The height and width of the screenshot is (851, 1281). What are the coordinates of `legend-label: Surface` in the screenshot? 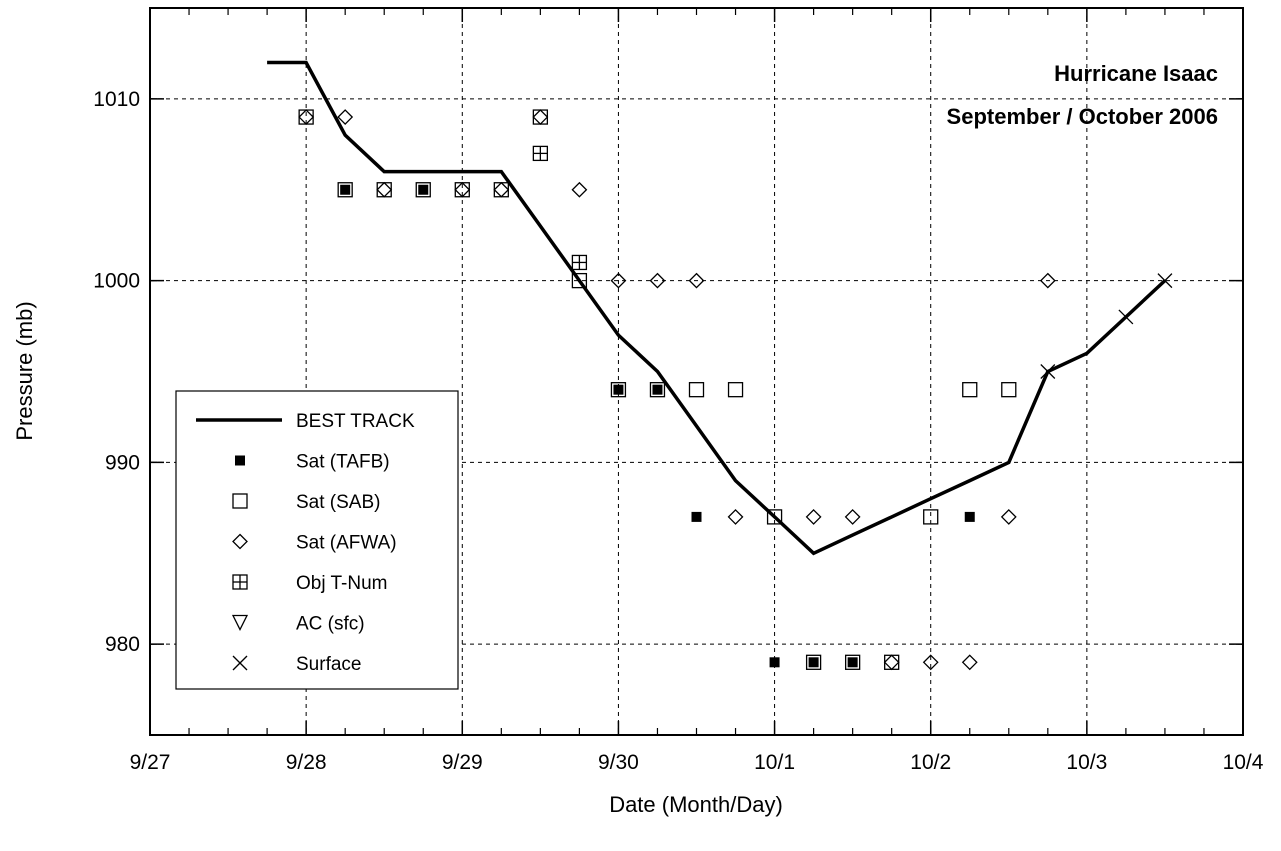 It's located at (328, 664).